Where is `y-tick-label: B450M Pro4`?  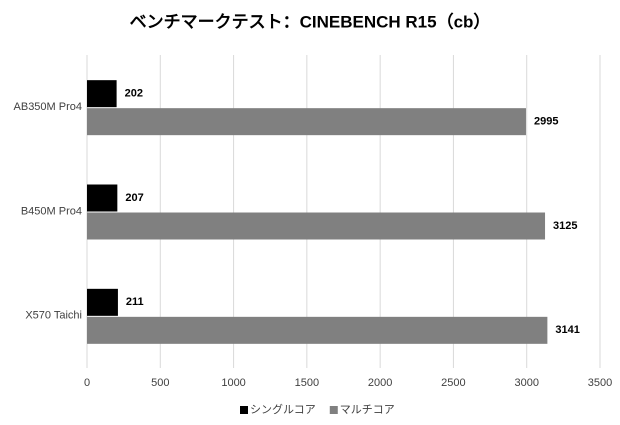 y-tick-label: B450M Pro4 is located at coordinates (51, 211).